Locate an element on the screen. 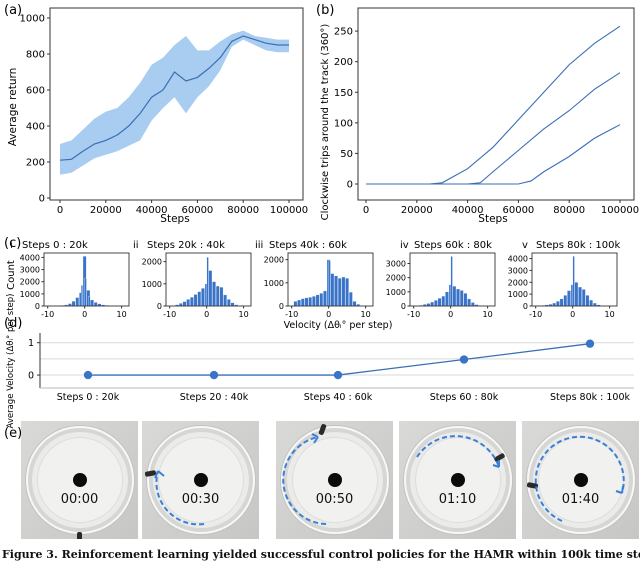  panel-a-ytick-label: 400 is located at coordinates (35, 127).